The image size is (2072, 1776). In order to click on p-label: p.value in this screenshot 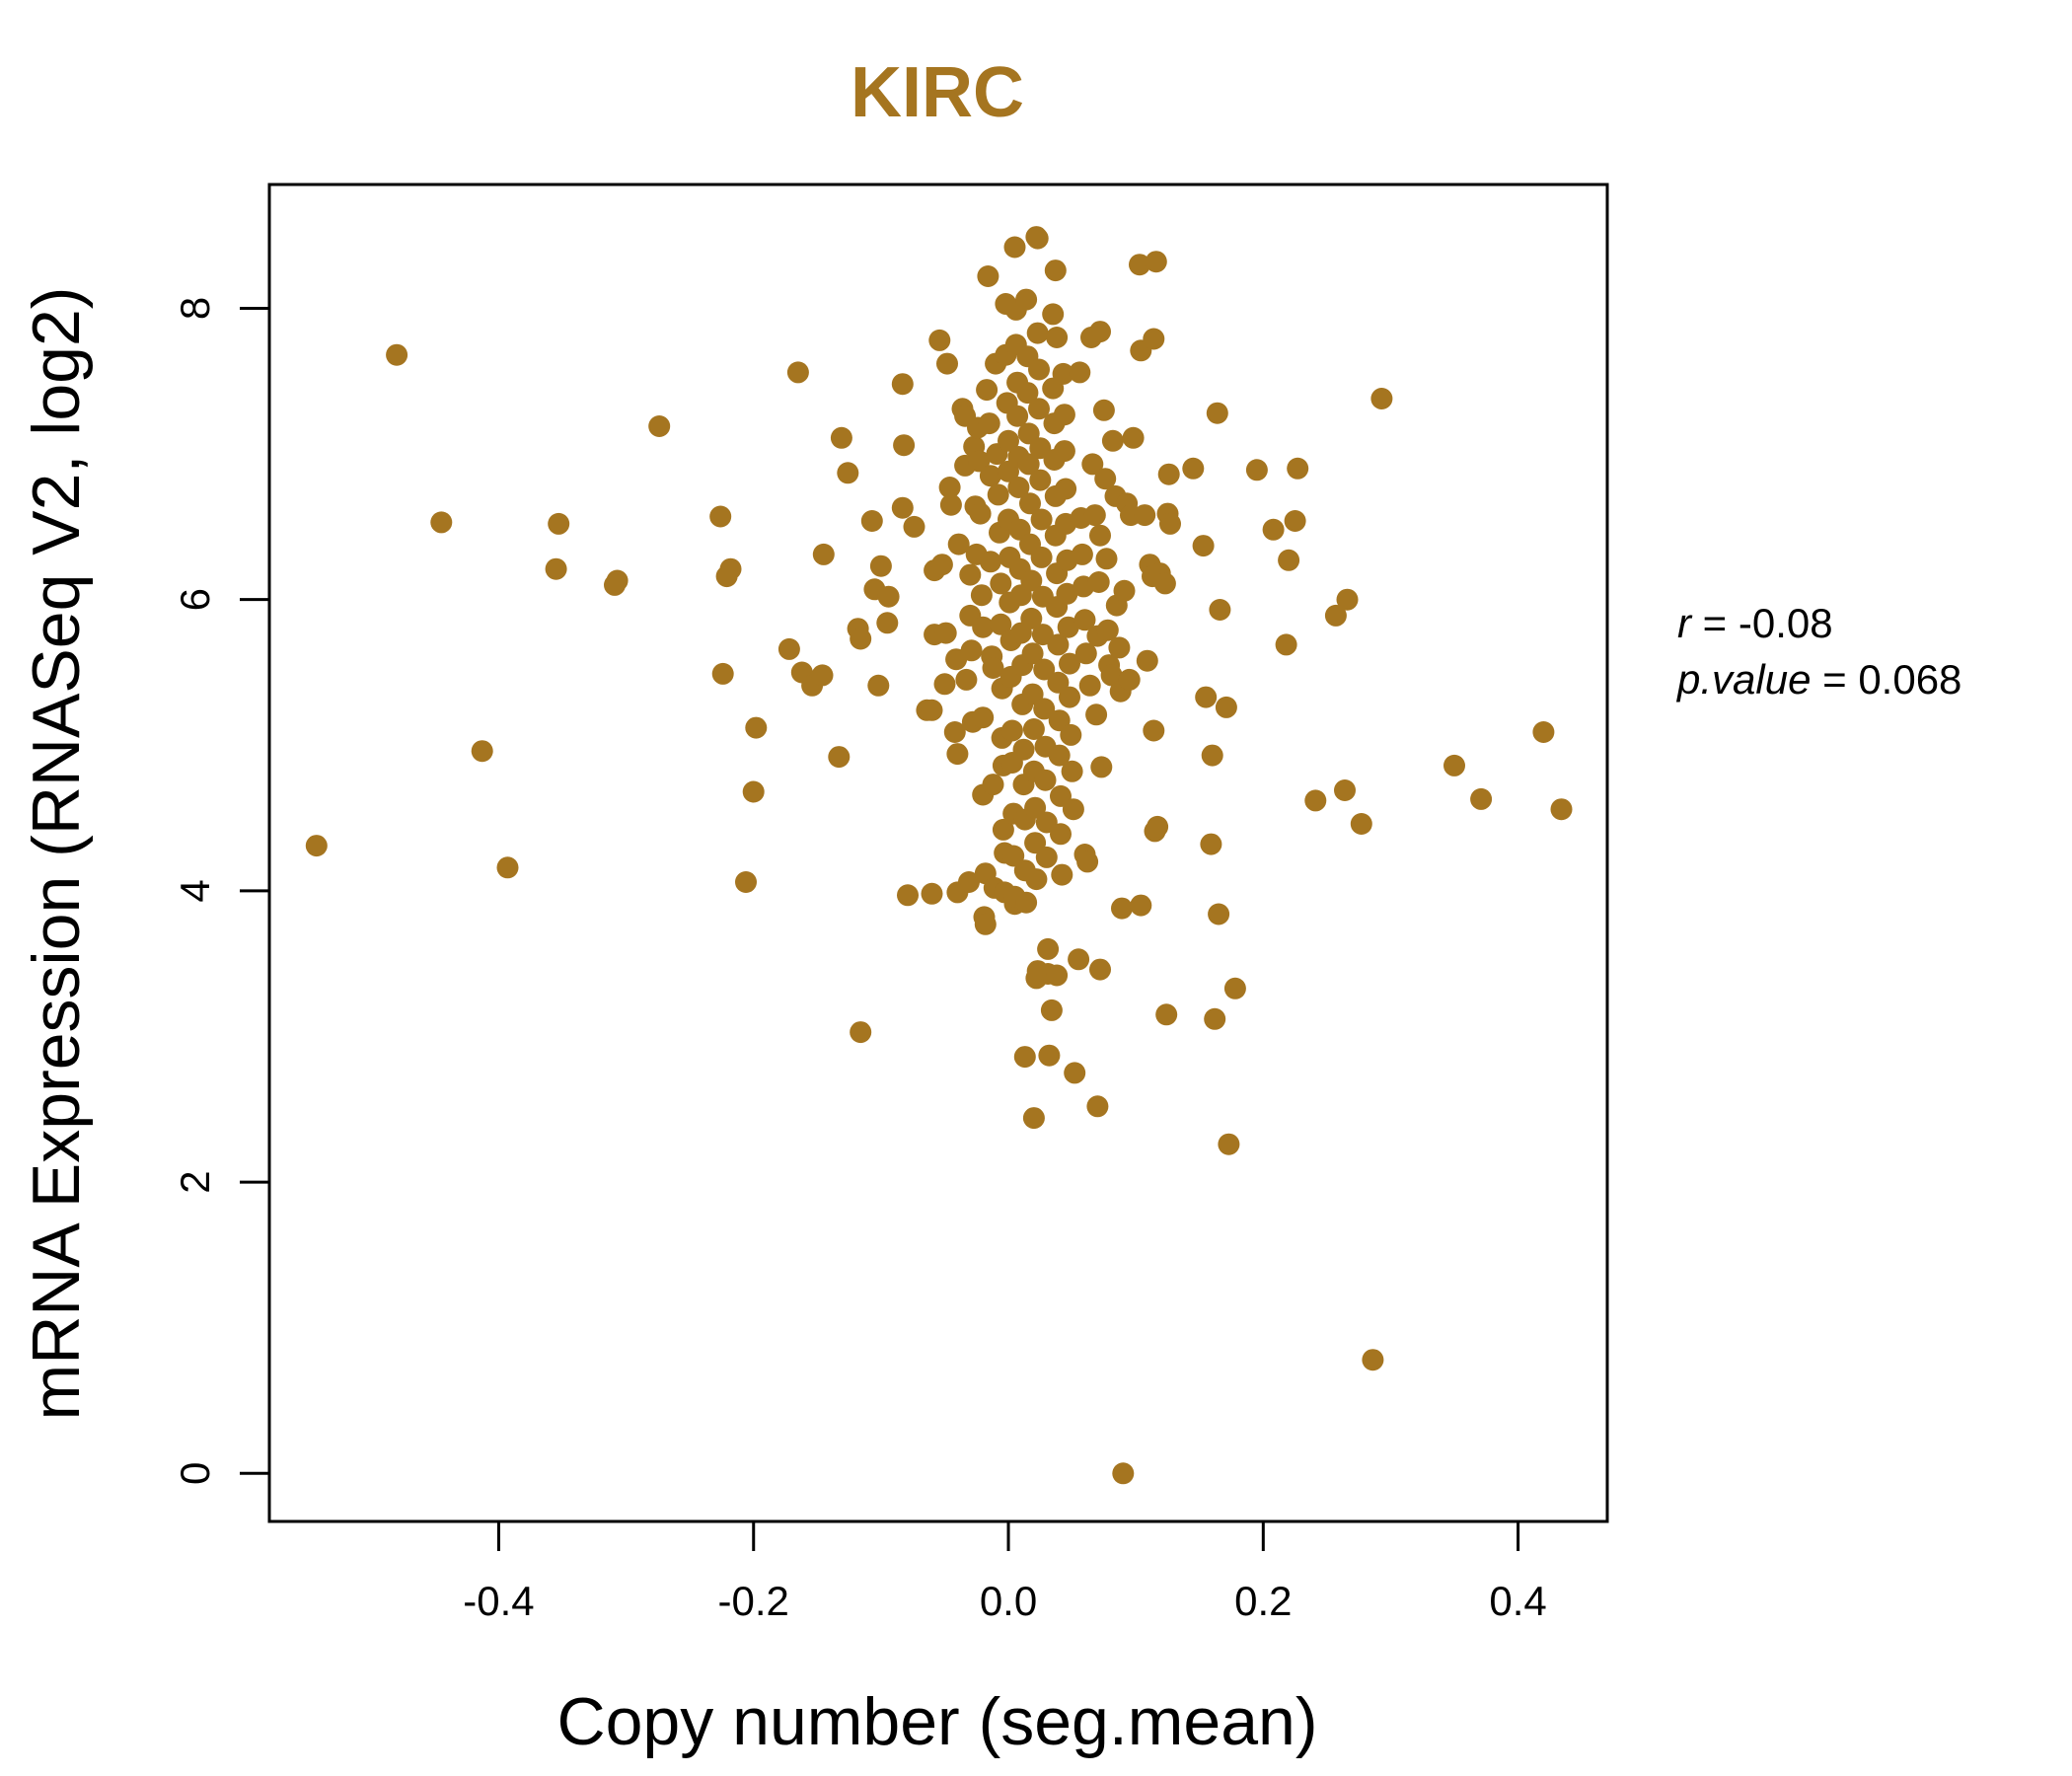, I will do `click(1743, 680)`.